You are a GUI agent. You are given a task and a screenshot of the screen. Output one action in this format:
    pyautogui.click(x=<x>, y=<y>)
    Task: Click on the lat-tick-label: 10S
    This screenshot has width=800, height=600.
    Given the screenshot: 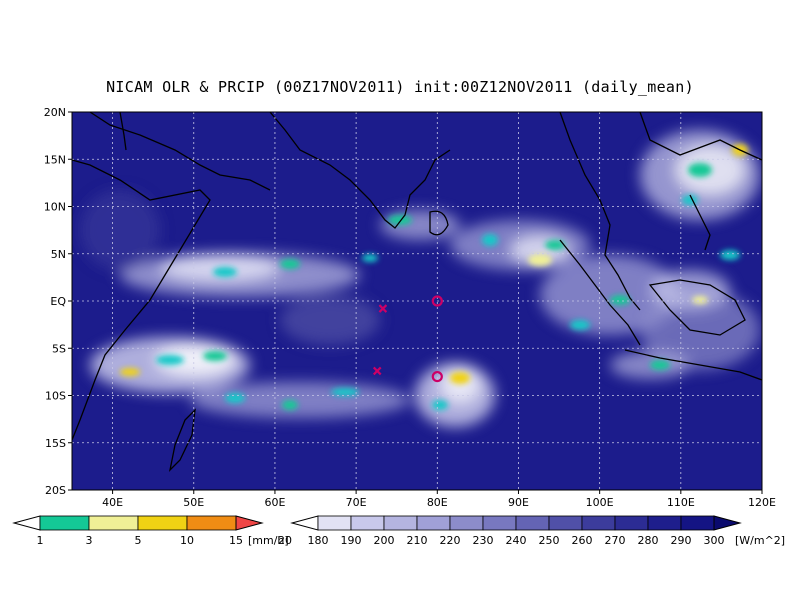 What is the action you would take?
    pyautogui.click(x=55, y=396)
    